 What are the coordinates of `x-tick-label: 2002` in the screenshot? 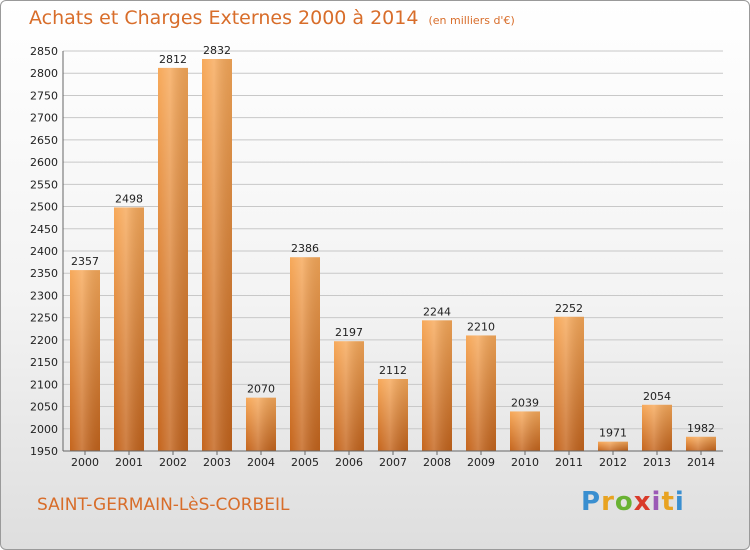 It's located at (173, 462).